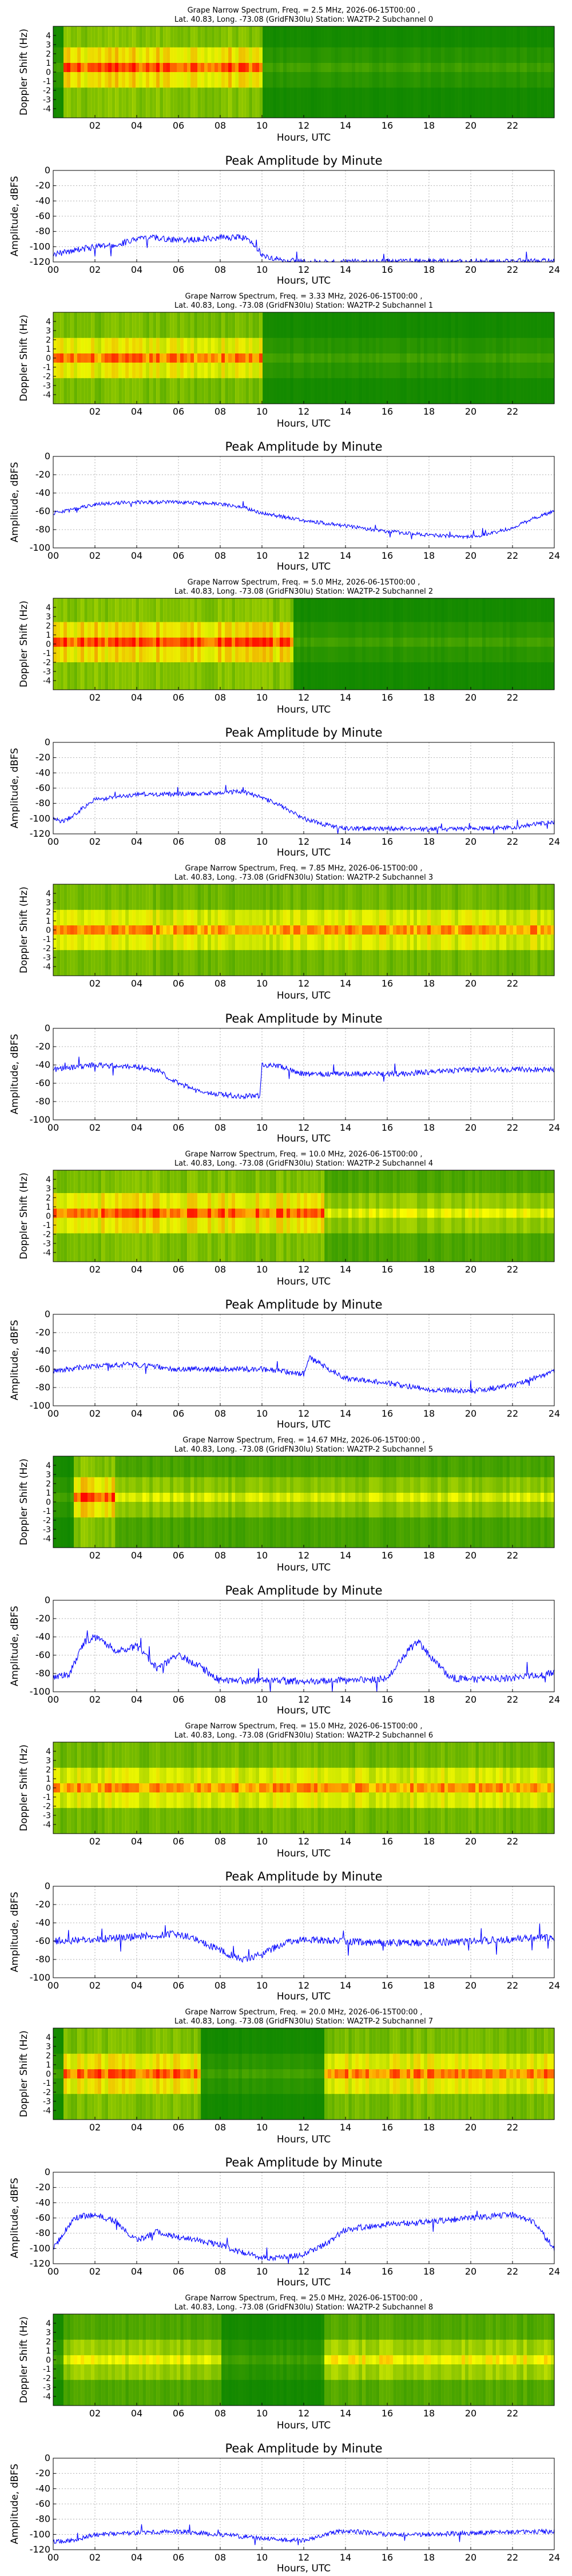 The image size is (572, 2576). I want to click on amplitude-xtick-label: 22, so click(512, 2557).